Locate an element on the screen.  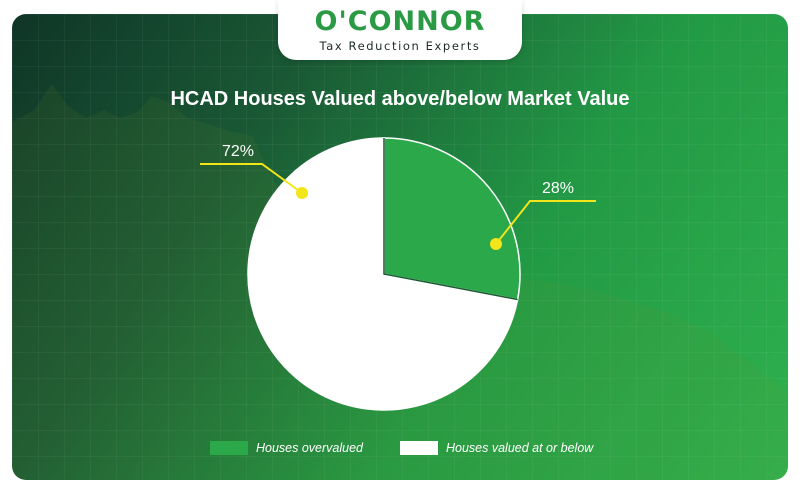
leader-line-overvalued is located at coordinates (545, 222).